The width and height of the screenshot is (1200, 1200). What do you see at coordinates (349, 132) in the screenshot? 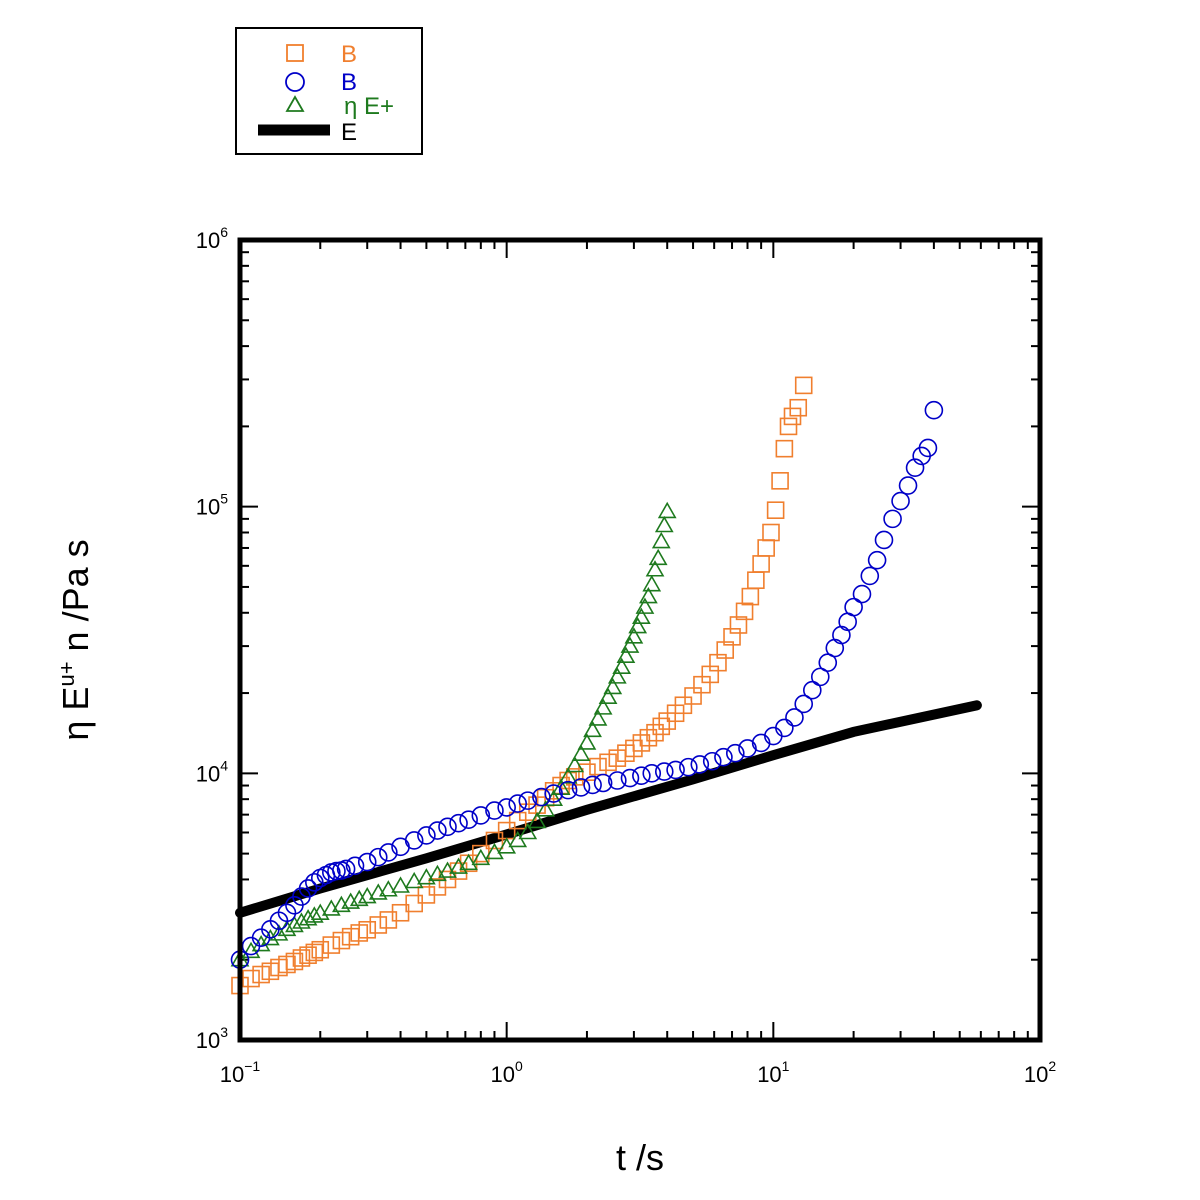
I see `legend-label-line: E` at bounding box center [349, 132].